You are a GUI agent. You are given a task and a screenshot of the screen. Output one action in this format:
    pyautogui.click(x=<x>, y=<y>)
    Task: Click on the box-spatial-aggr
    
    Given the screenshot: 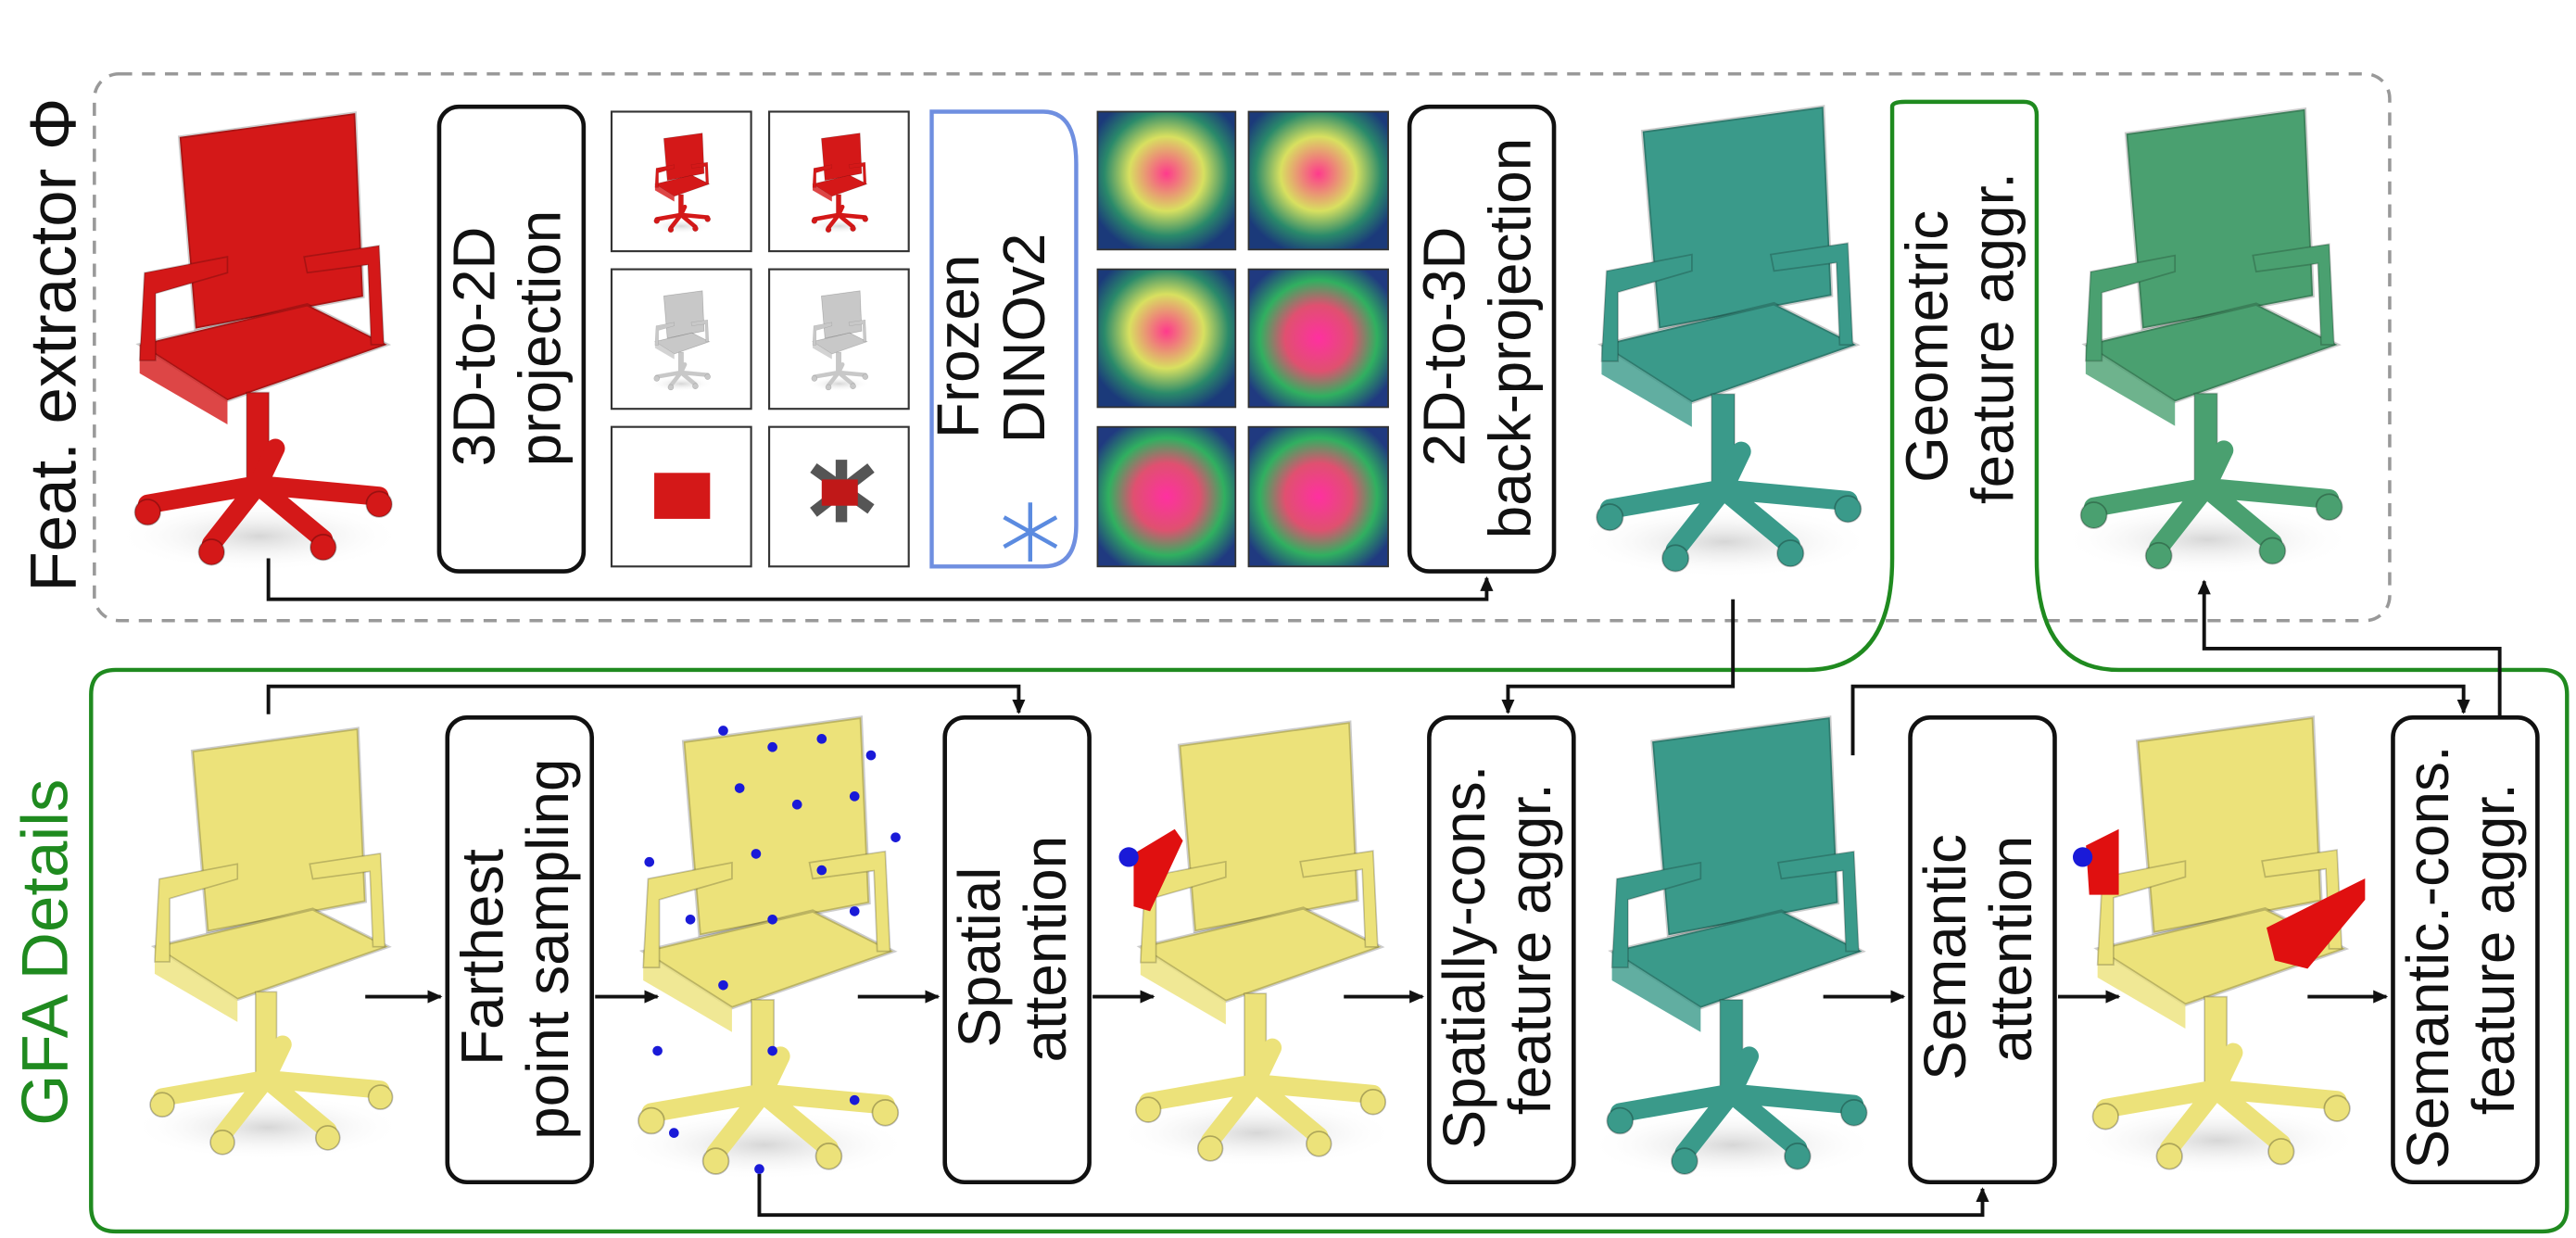 What is the action you would take?
    pyautogui.click(x=1501, y=950)
    